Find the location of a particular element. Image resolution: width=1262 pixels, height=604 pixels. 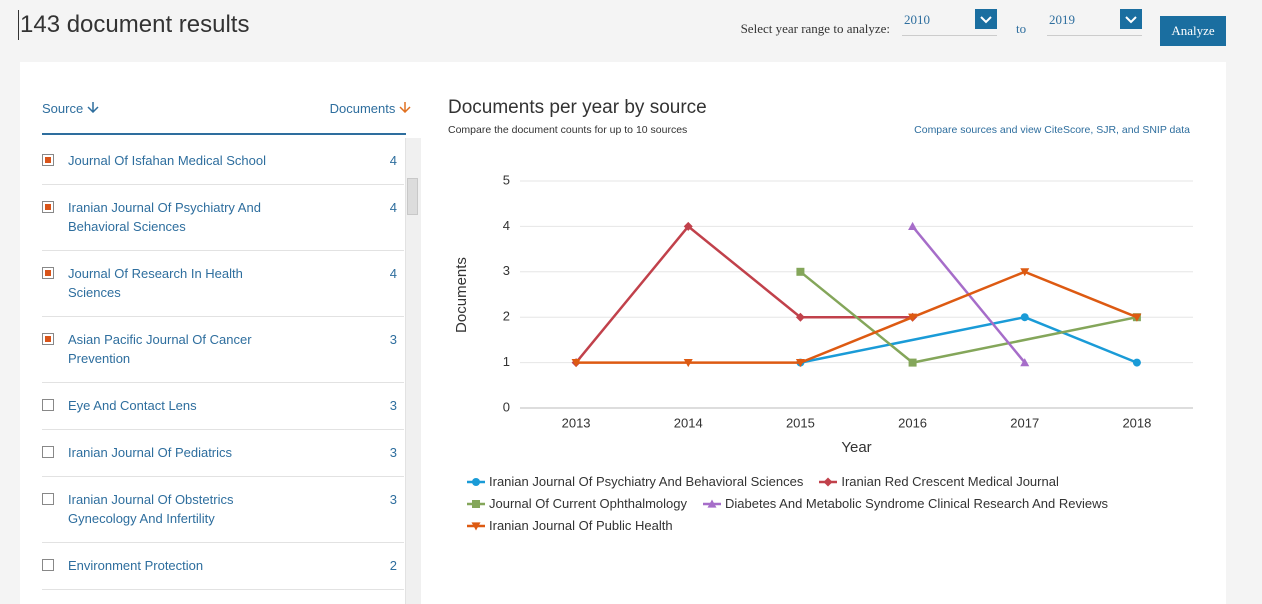

y-tick-label: 1 is located at coordinates (506, 361).